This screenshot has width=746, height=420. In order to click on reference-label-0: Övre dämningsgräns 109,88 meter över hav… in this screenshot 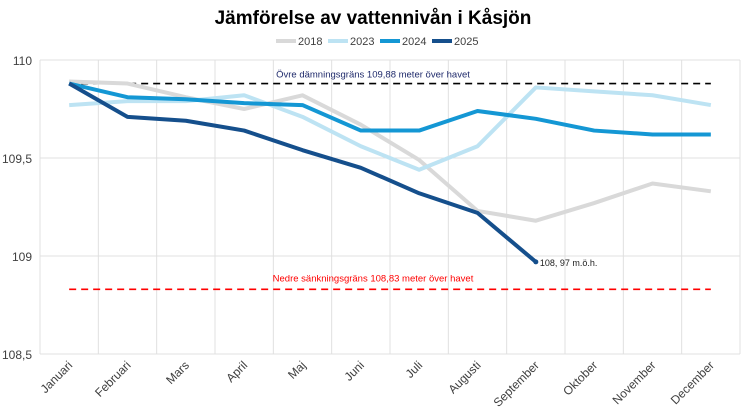, I will do `click(373, 75)`.